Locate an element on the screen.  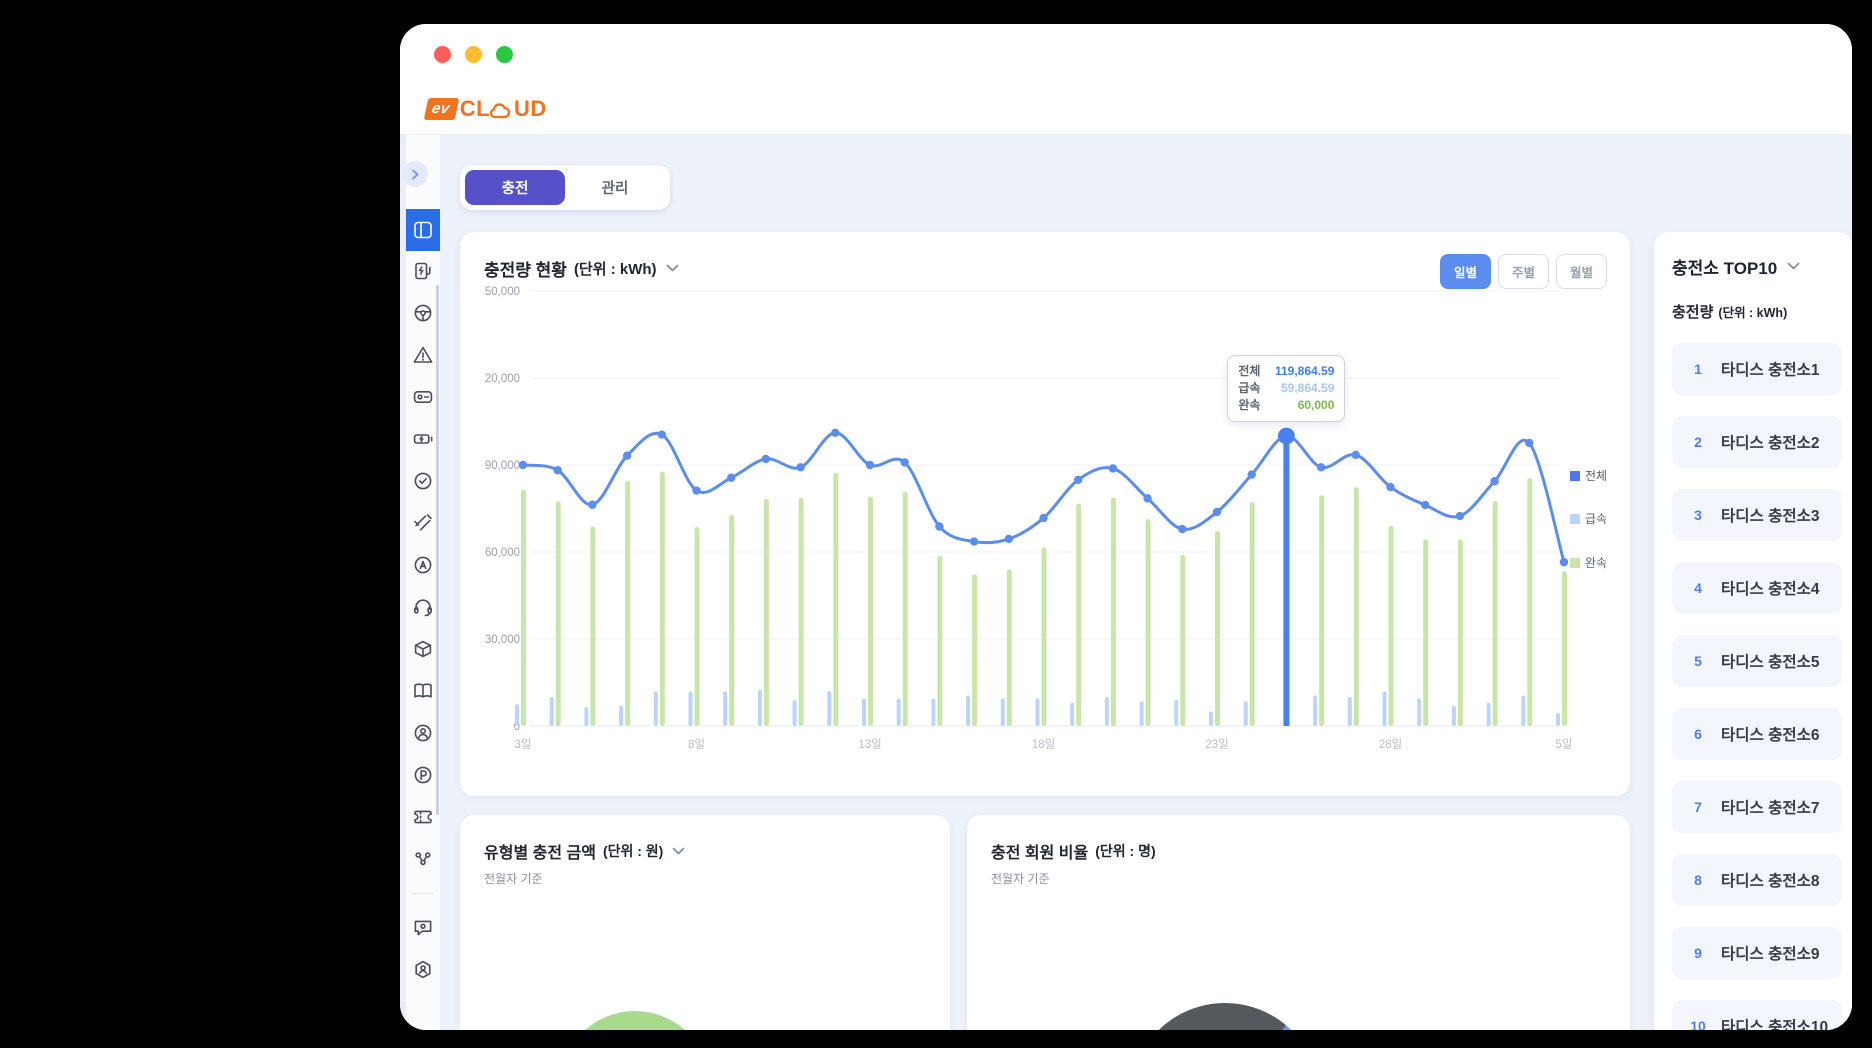
station-name: 타디스 충전소2 is located at coordinates (1770, 443).